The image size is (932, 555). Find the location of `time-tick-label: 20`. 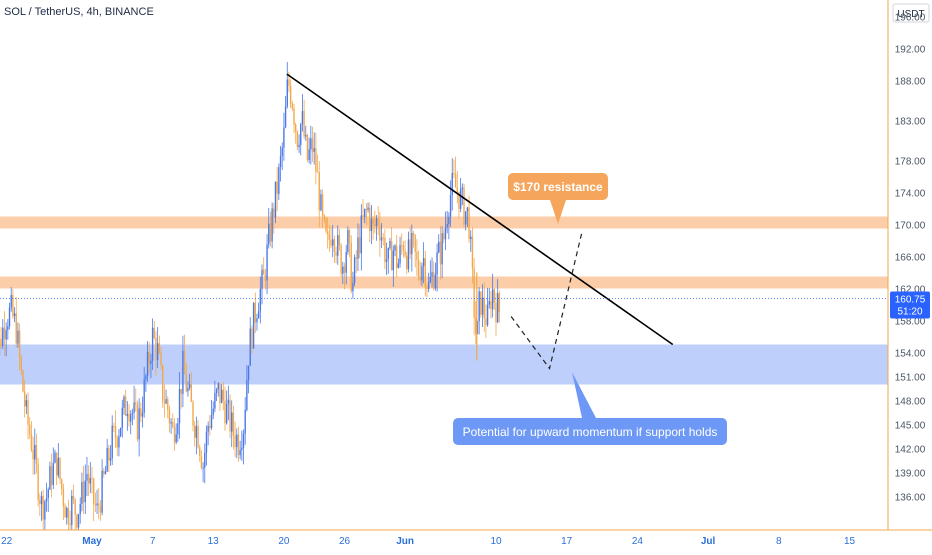

time-tick-label: 20 is located at coordinates (284, 541).